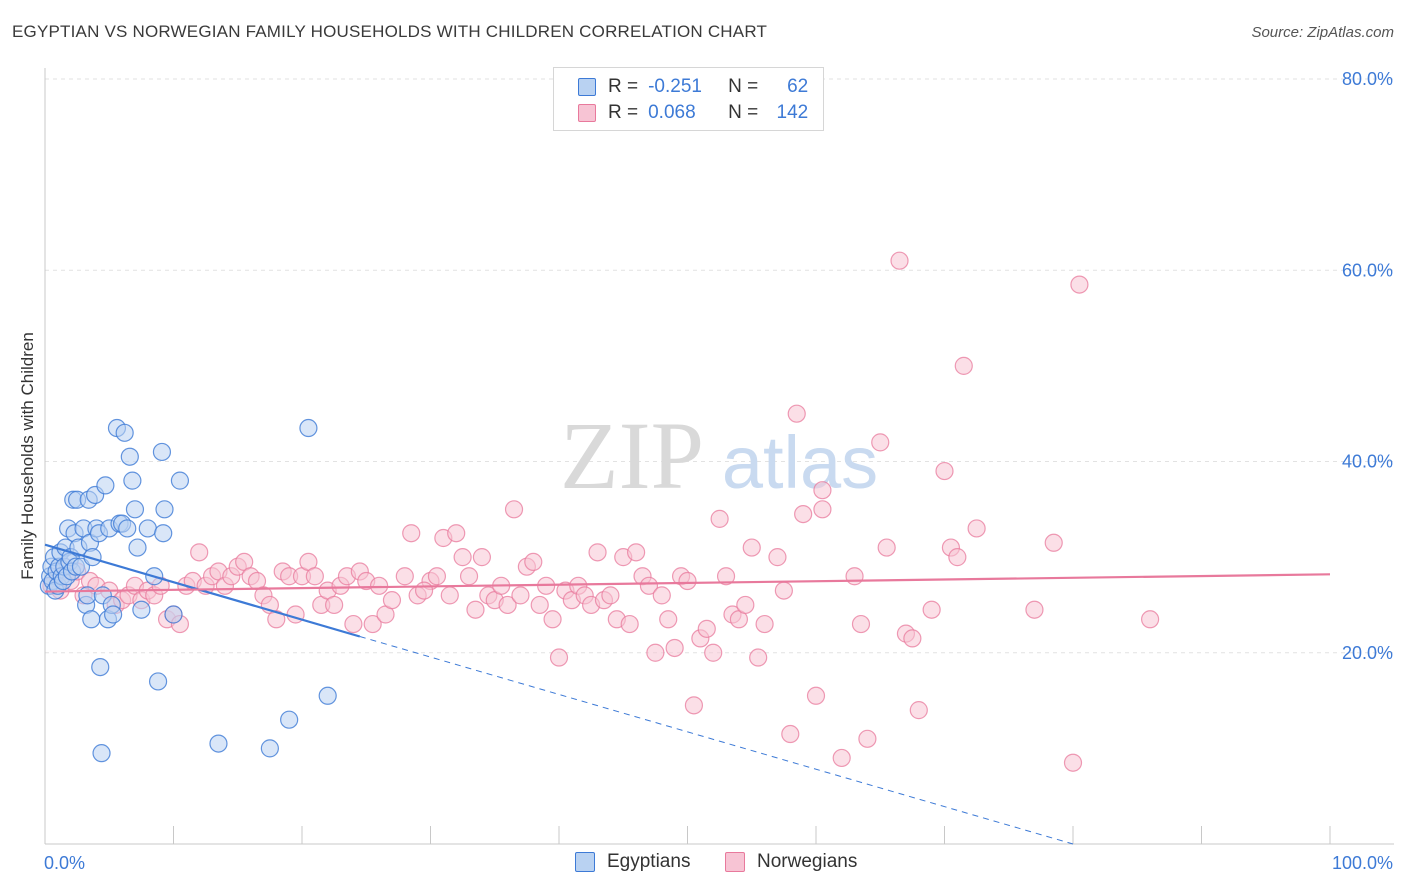 The height and width of the screenshot is (892, 1406). I want to click on legend-item-norwegians: Norwegians, so click(791, 862).